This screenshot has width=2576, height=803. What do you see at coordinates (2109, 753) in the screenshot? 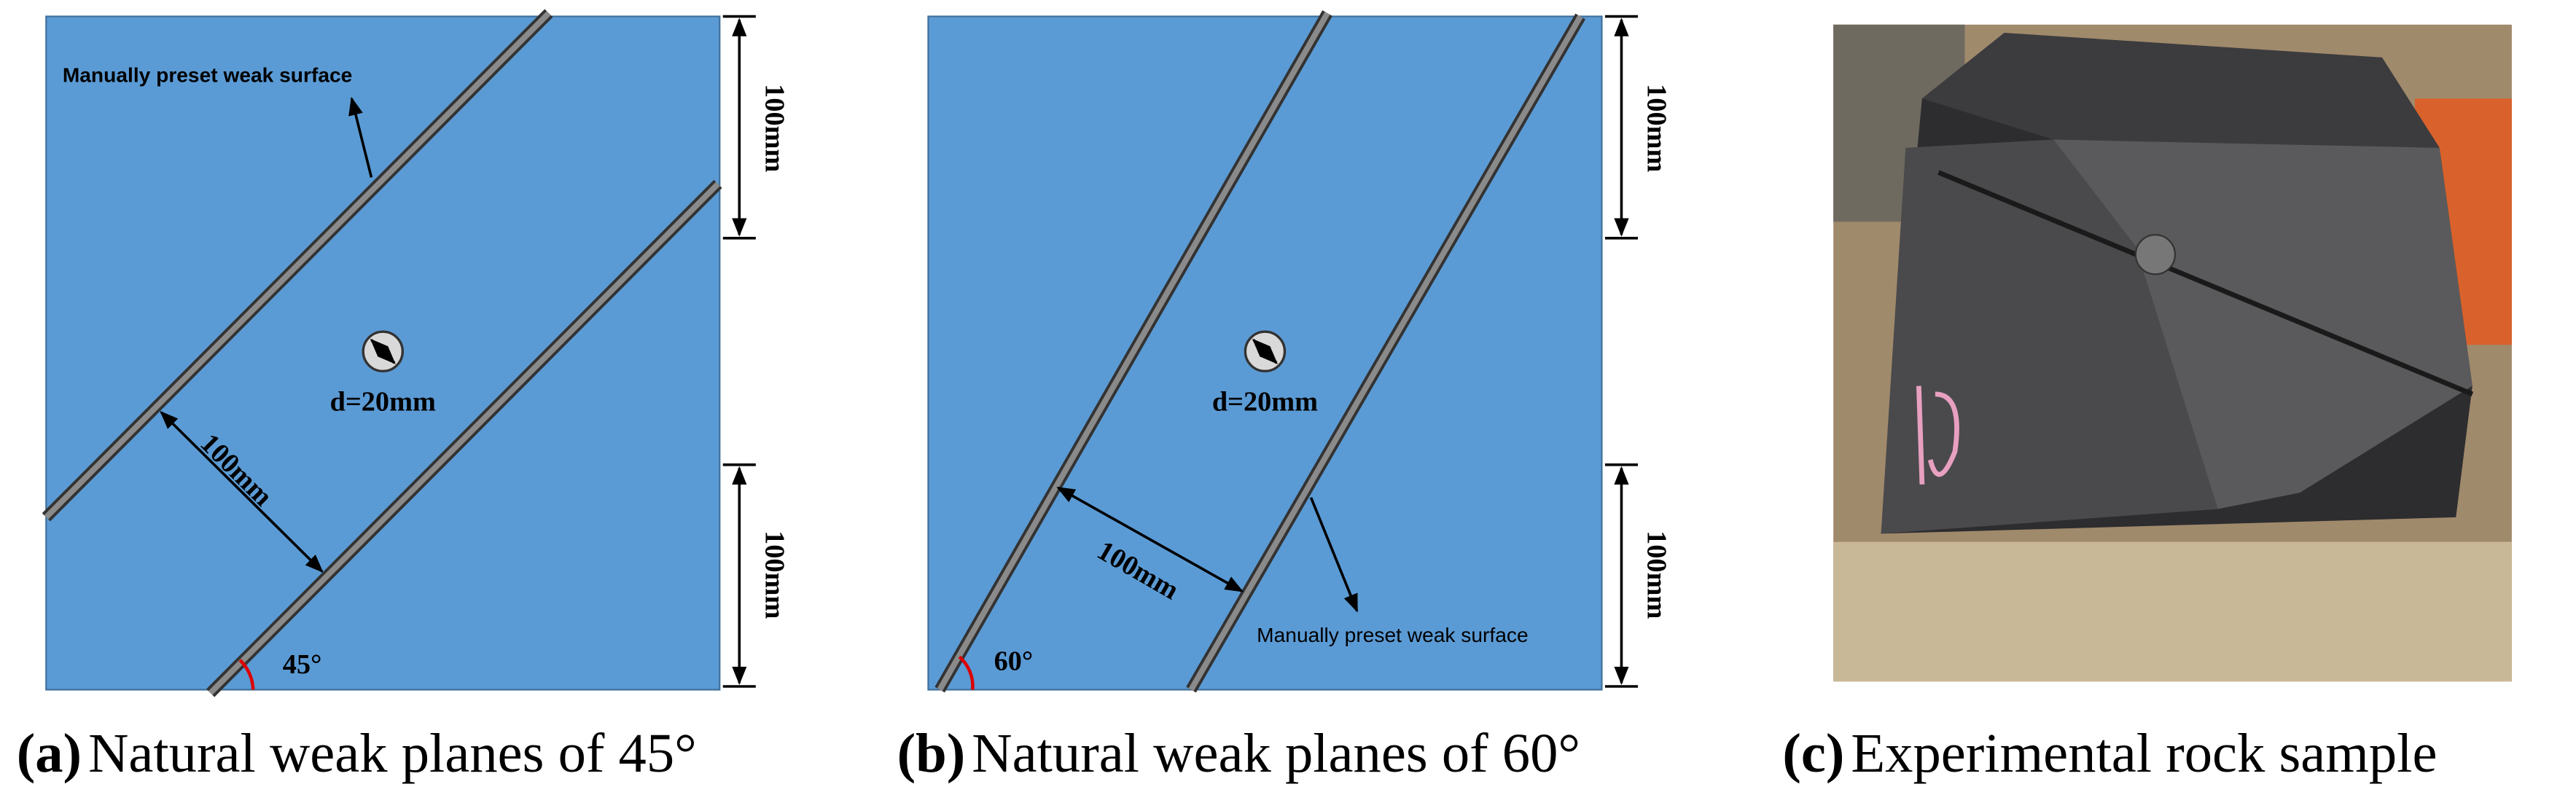
I see `caption: (c) Experimental rock sample` at bounding box center [2109, 753].